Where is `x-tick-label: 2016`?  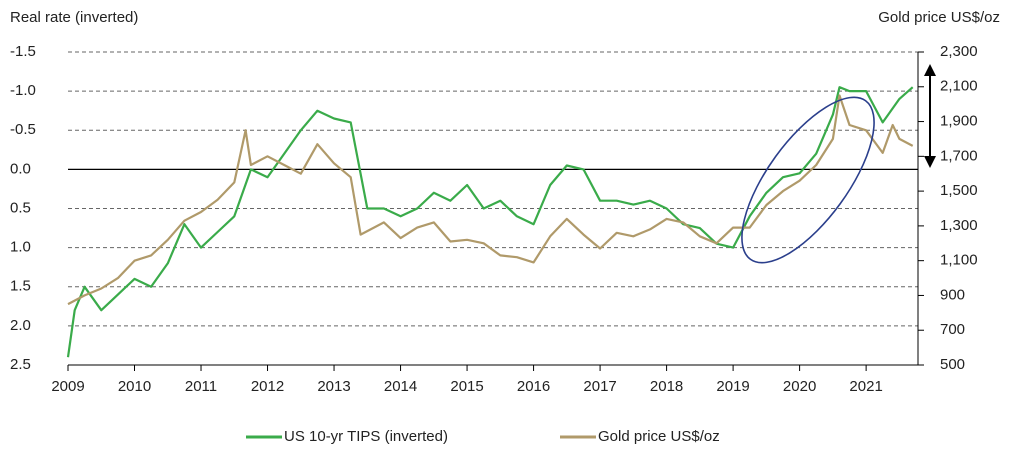
x-tick-label: 2016 is located at coordinates (533, 386).